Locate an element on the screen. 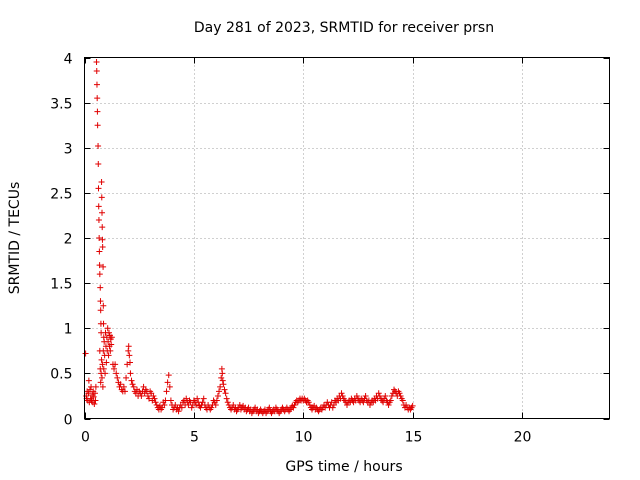 Image resolution: width=640 pixels, height=480 pixels. y-tick-label: 4 is located at coordinates (68, 60).